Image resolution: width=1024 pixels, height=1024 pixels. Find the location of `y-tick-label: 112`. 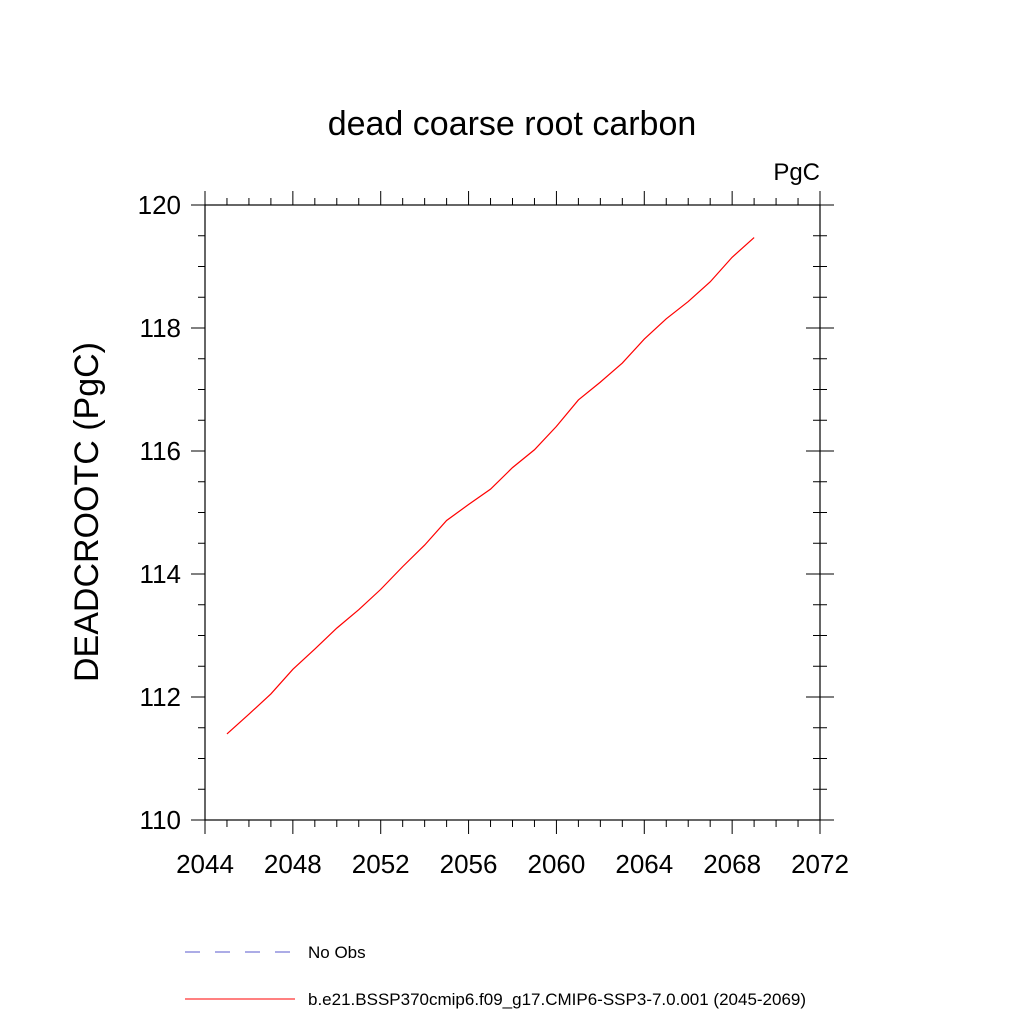

y-tick-label: 112 is located at coordinates (160, 697).